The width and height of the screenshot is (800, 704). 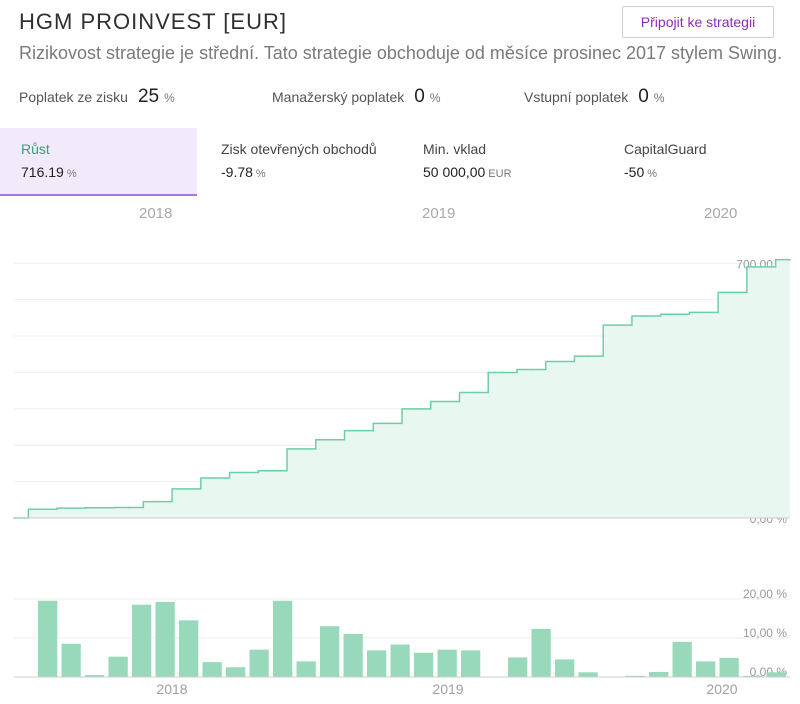 I want to click on tab-growth-label: Růst, so click(x=35, y=149).